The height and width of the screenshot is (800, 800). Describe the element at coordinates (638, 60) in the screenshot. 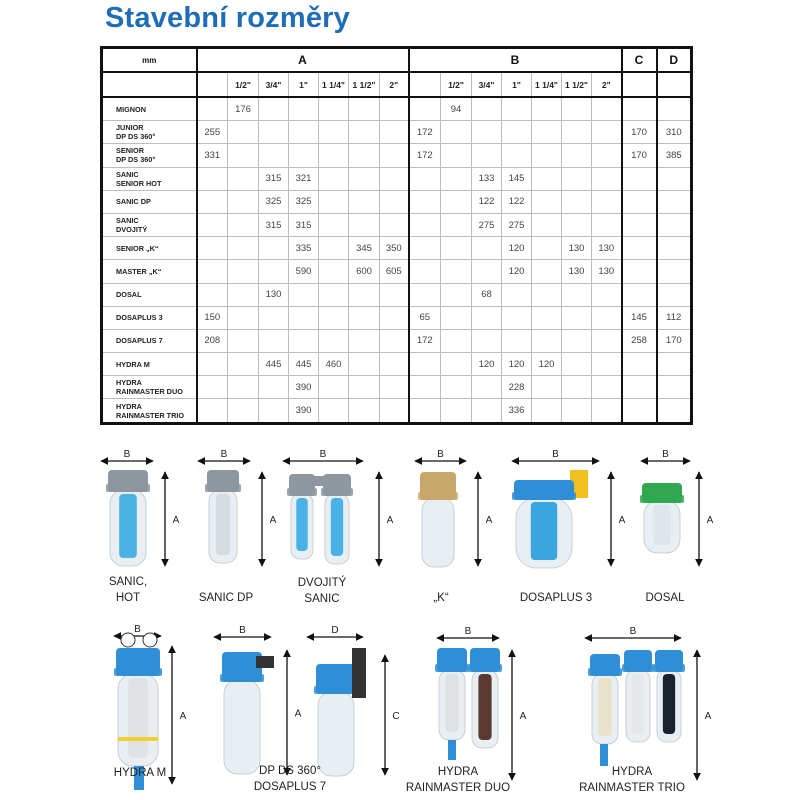

I see `group-header-c: C` at that location.